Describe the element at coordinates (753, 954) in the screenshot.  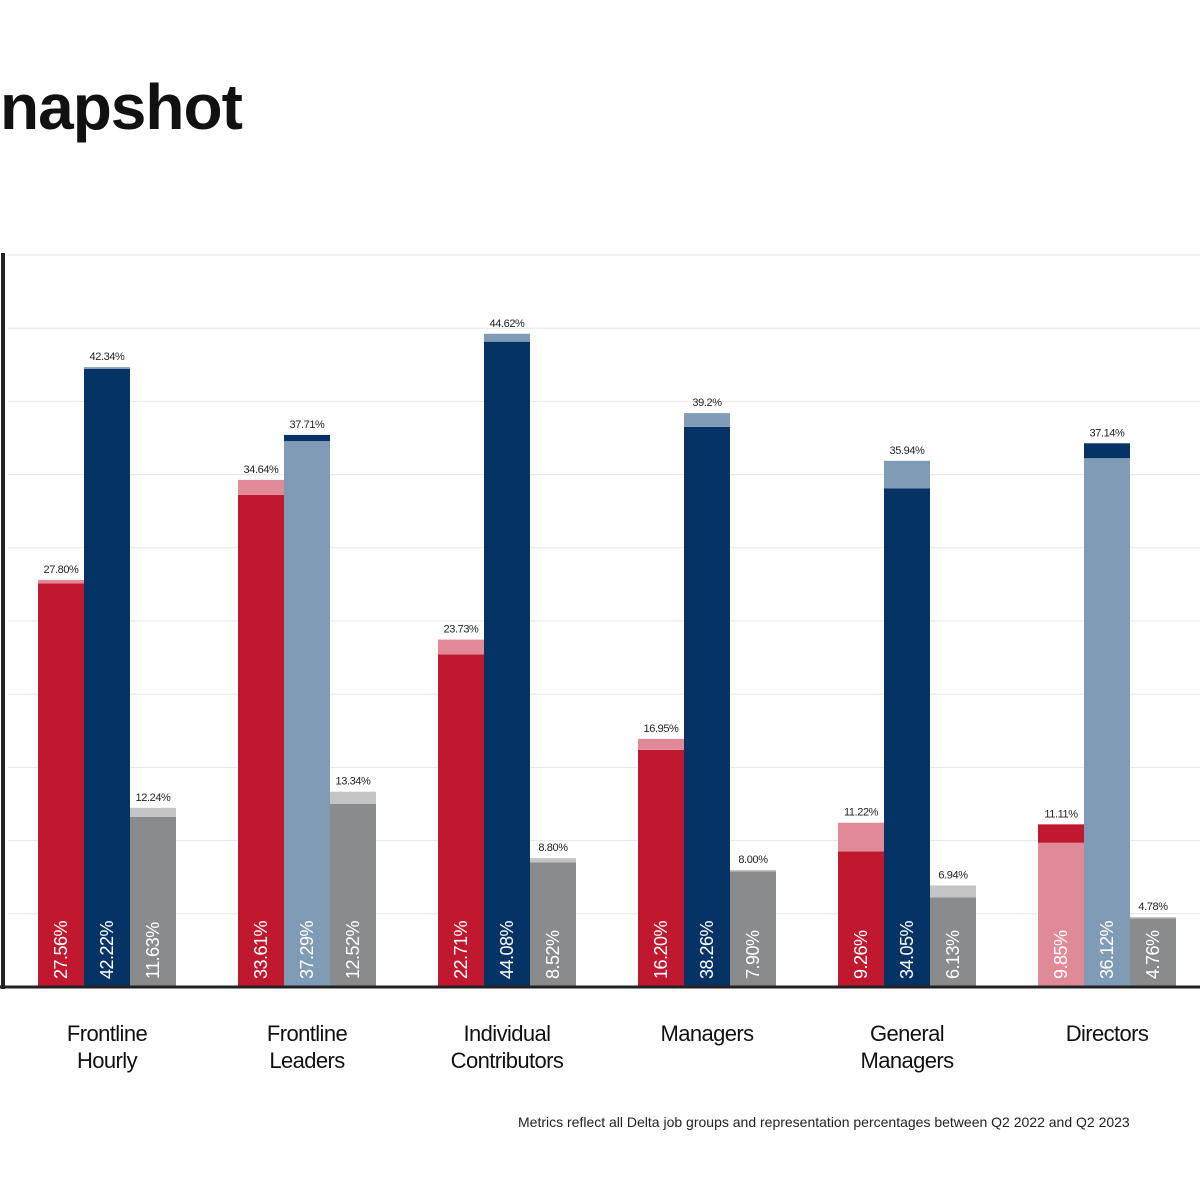
I see `bar-label-inner: 7.90%` at that location.